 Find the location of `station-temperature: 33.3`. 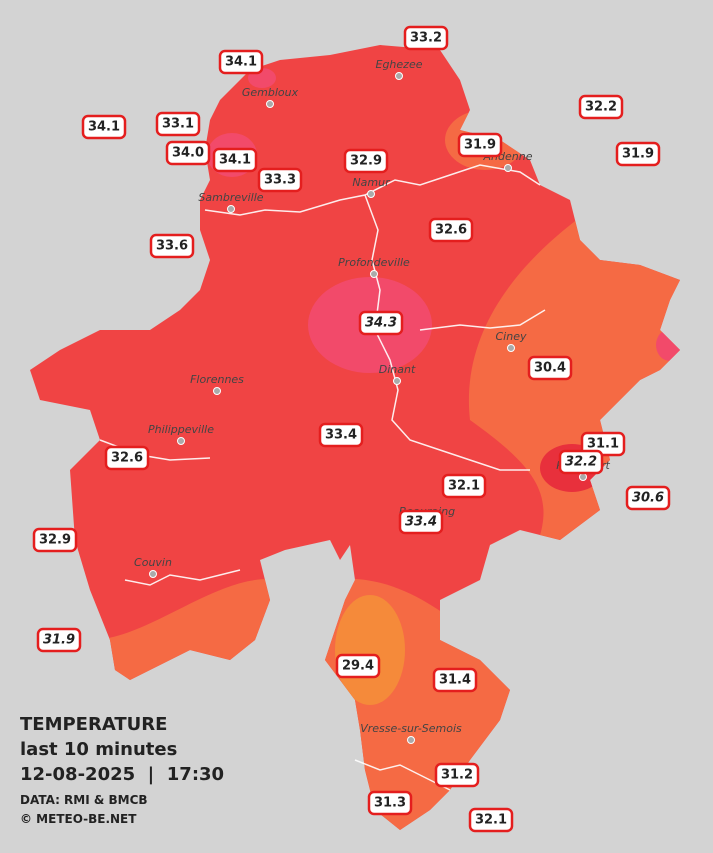

station-temperature: 33.3 is located at coordinates (280, 180).